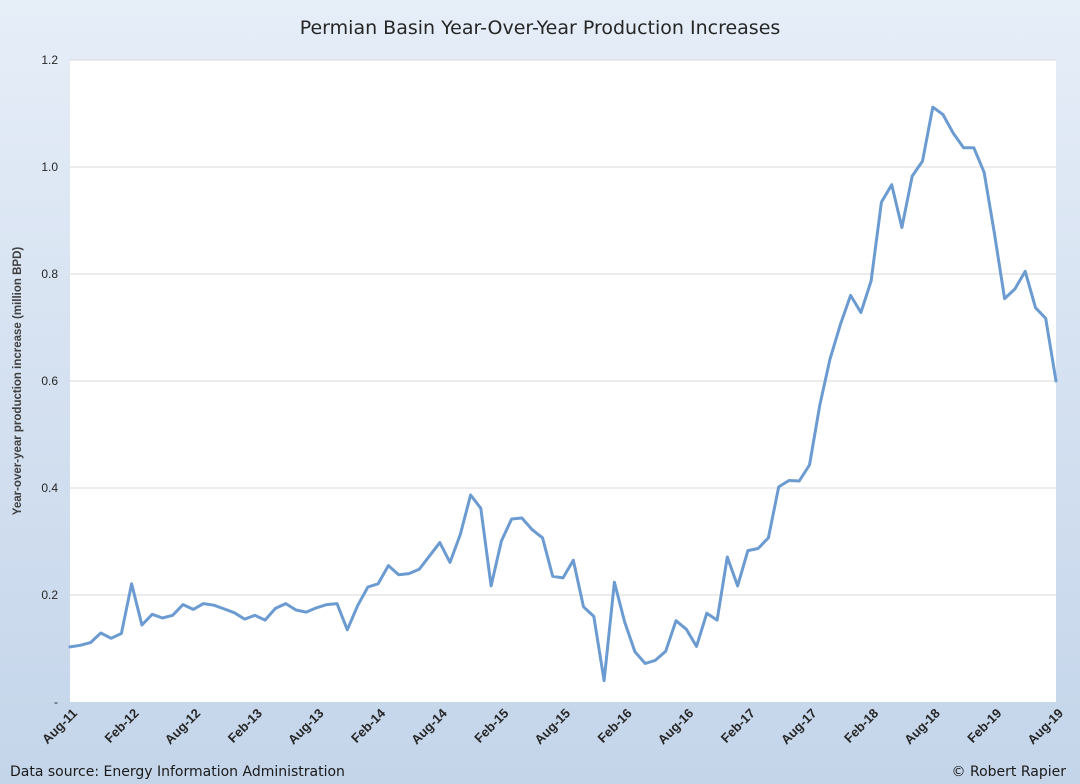 This screenshot has width=1080, height=784. I want to click on x-tick-label: Aug-19, so click(1045, 727).